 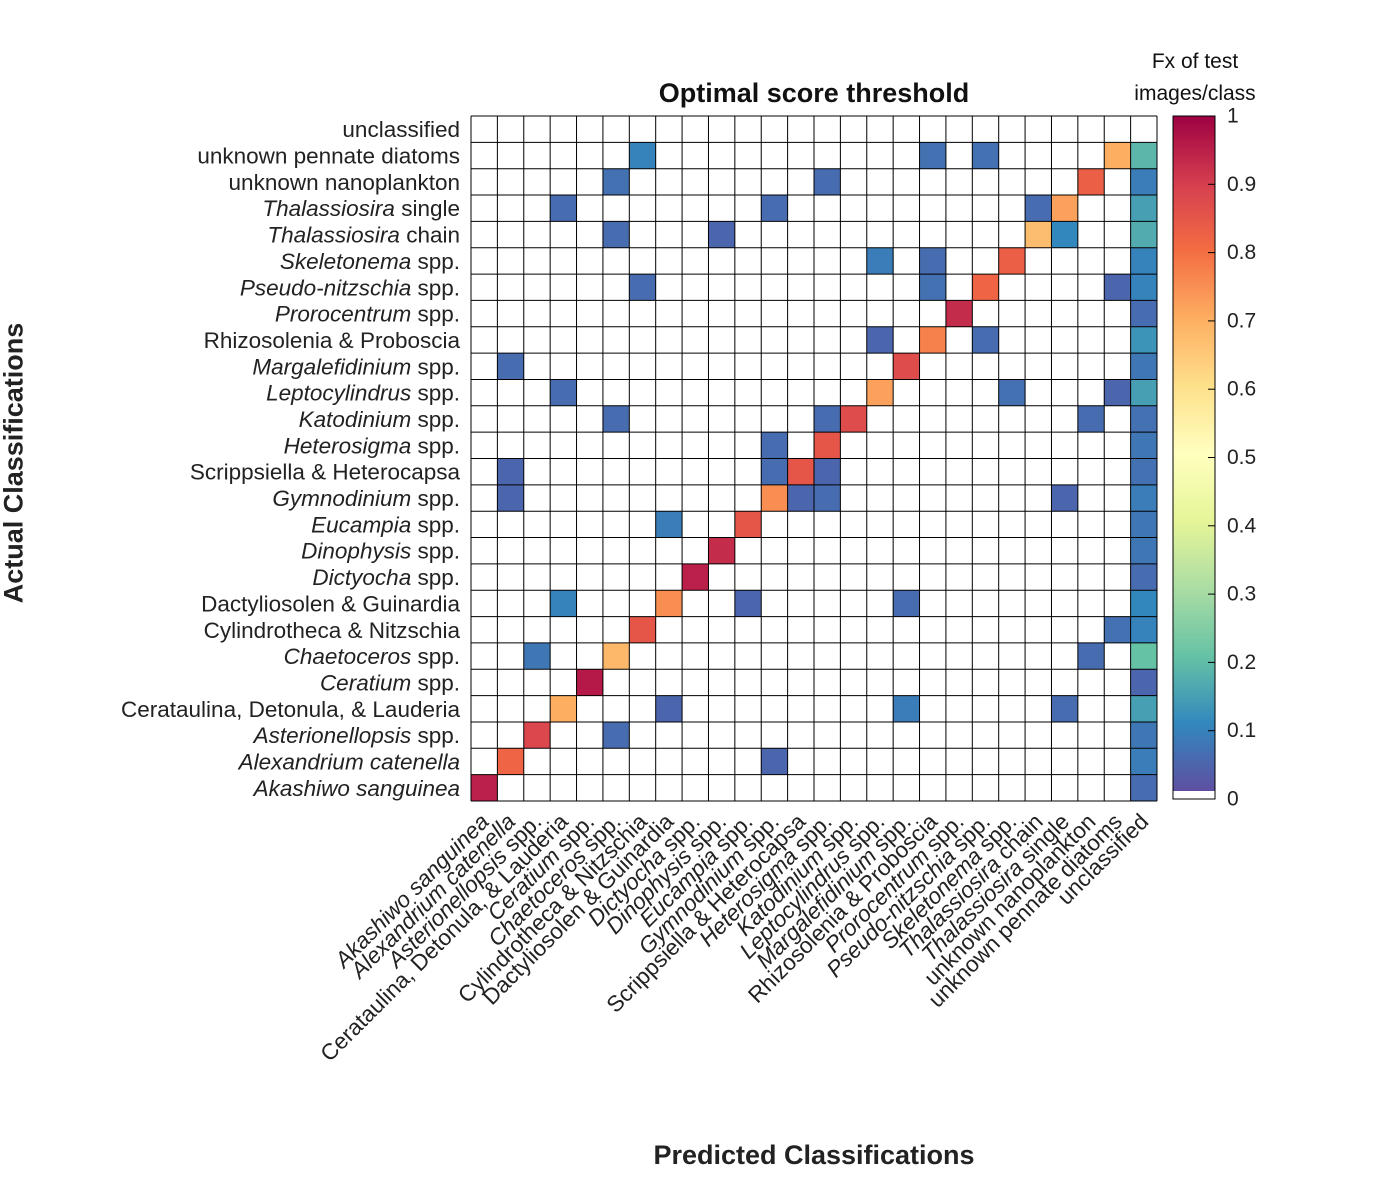 I want to click on y-tick-label: Scrippsiella & Heterocapsa, so click(x=325, y=471).